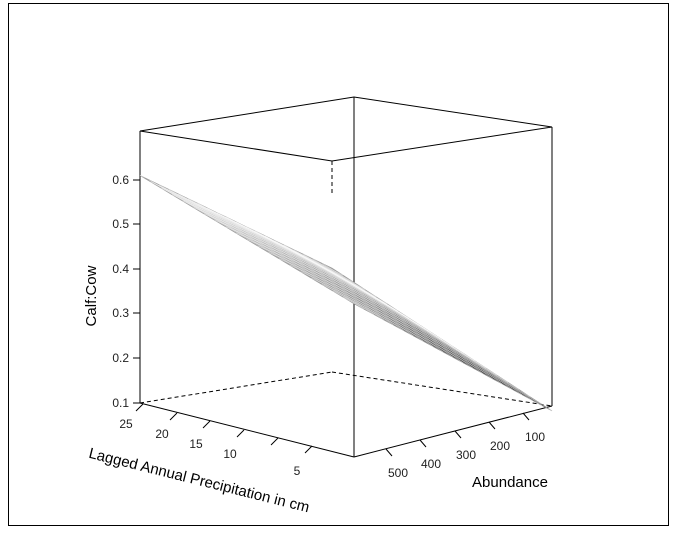 The height and width of the screenshot is (533, 678). I want to click on box-edge-bottom-left, so click(247, 430).